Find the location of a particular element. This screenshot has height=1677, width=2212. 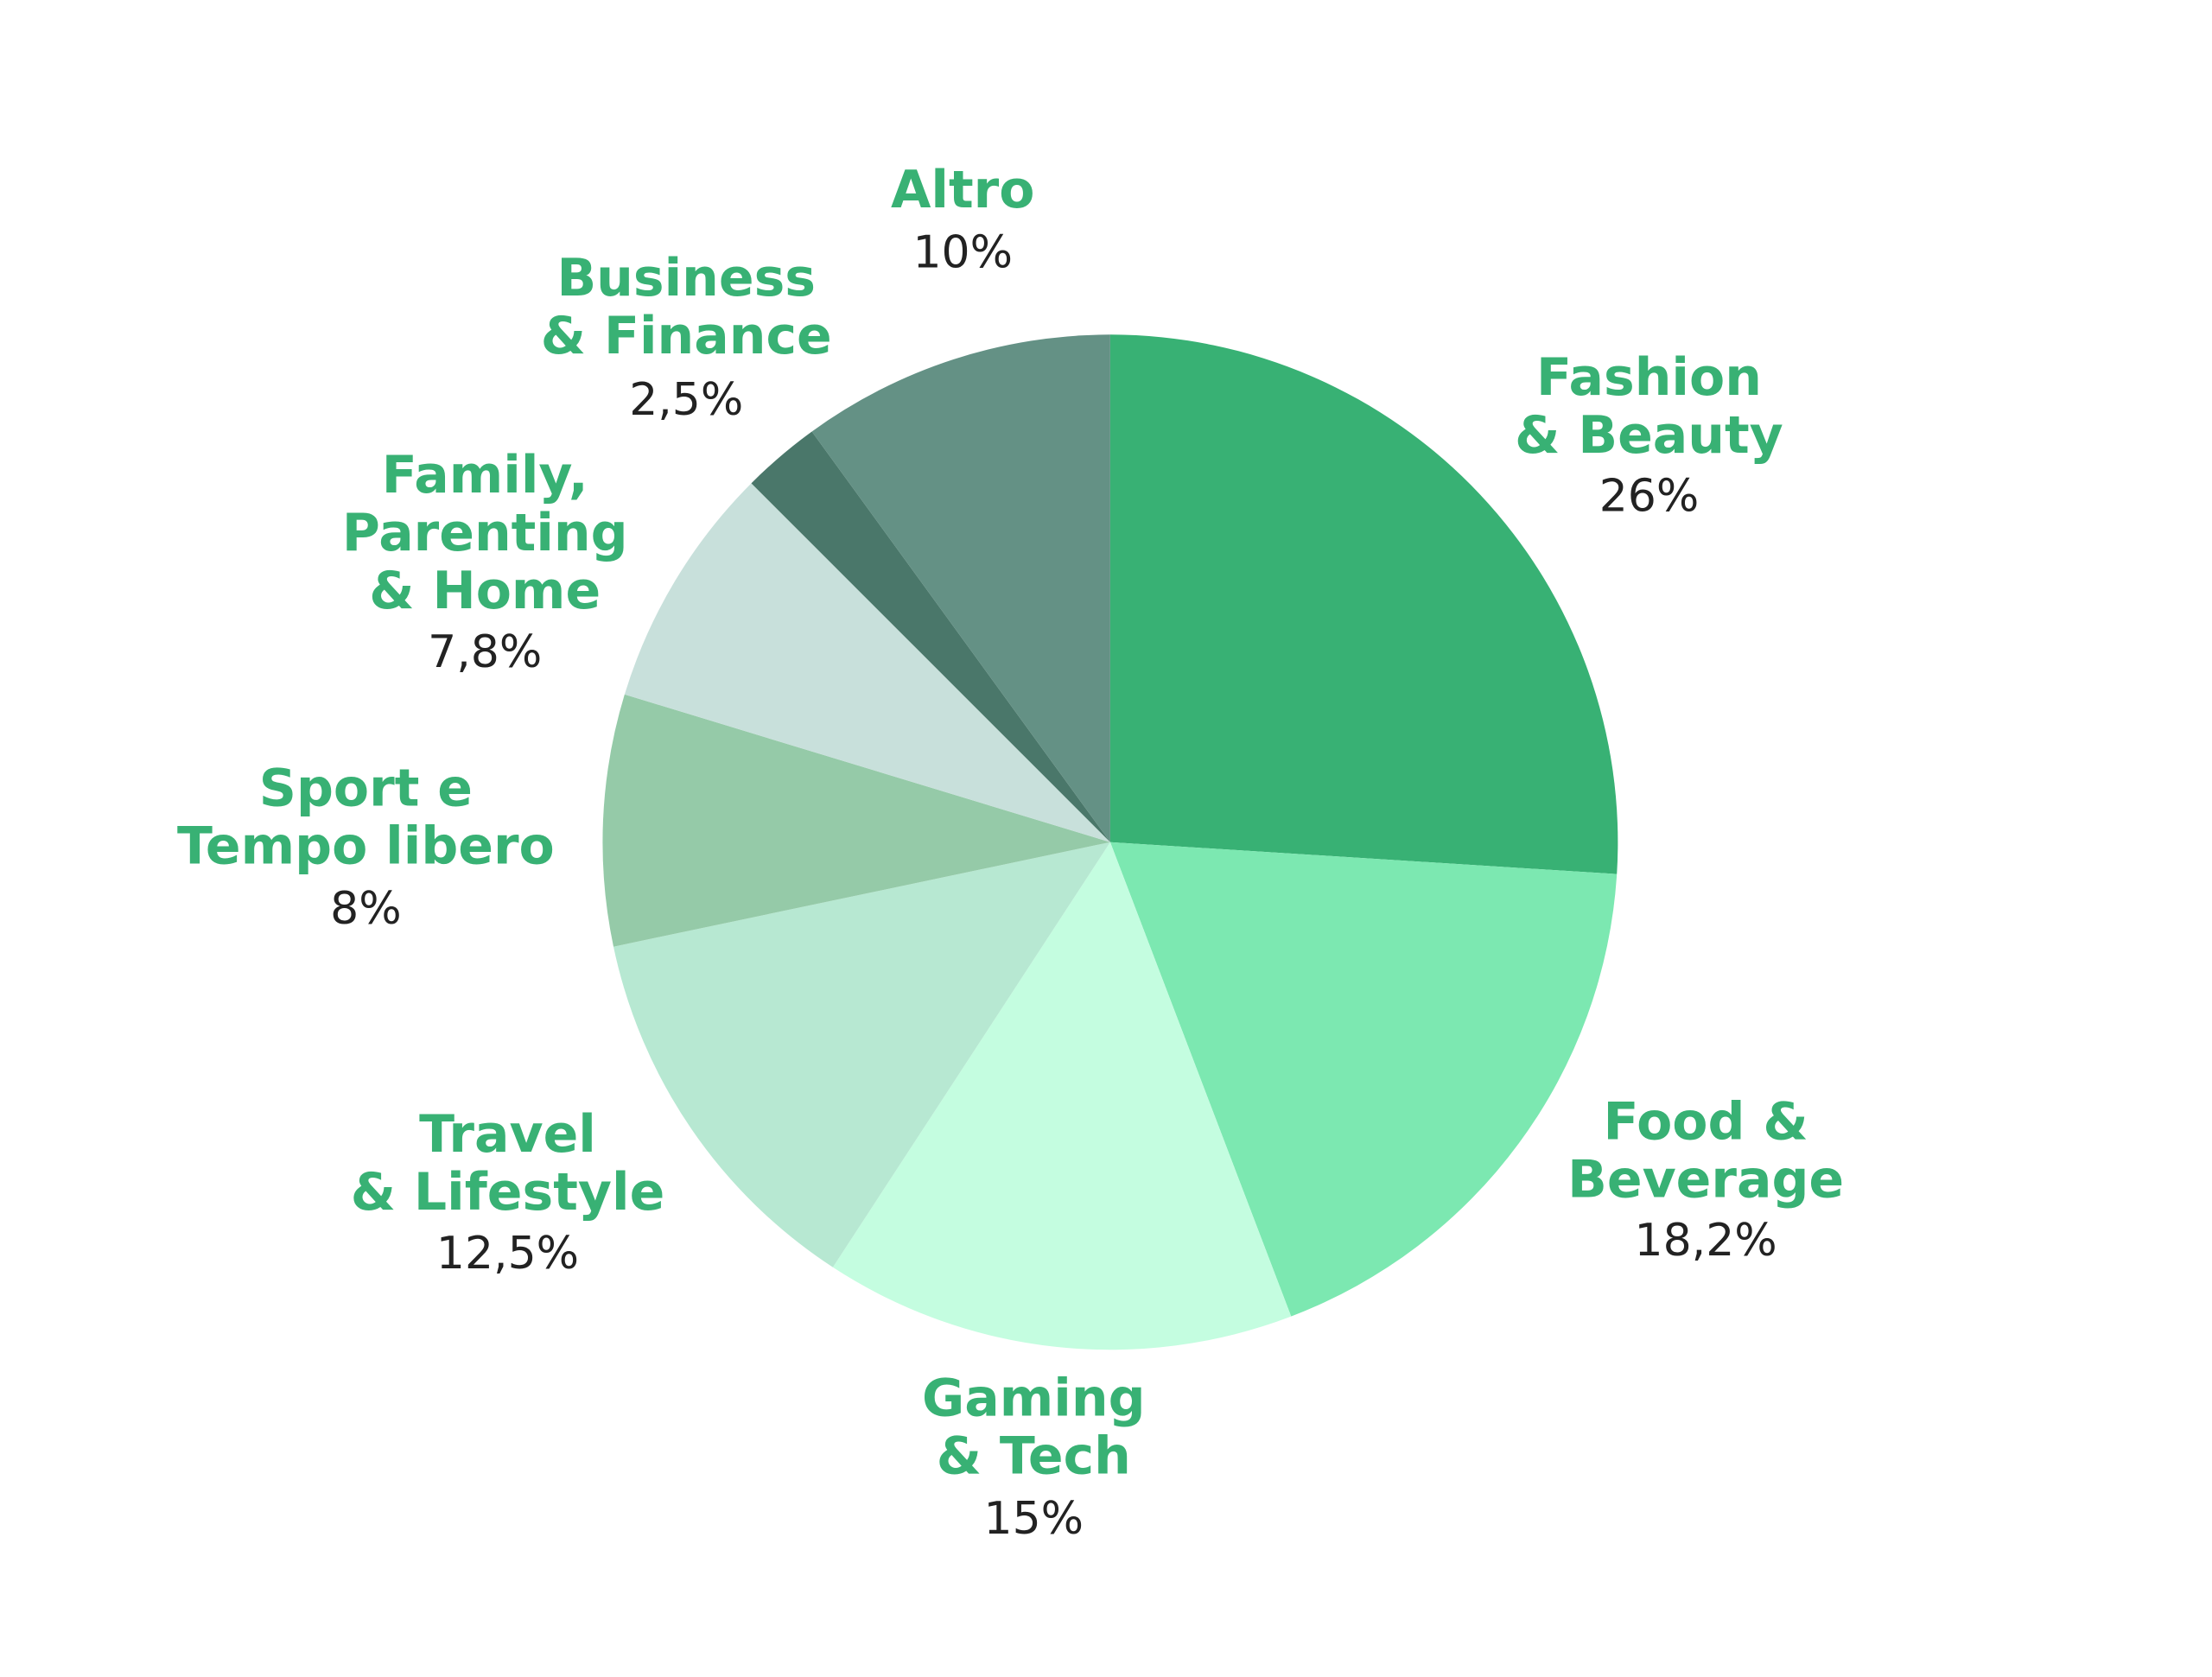

label-line: & Home is located at coordinates (485, 591).